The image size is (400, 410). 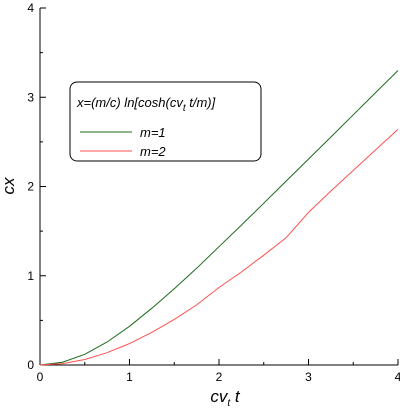 I want to click on x-tick-label: 0, so click(x=40, y=377).